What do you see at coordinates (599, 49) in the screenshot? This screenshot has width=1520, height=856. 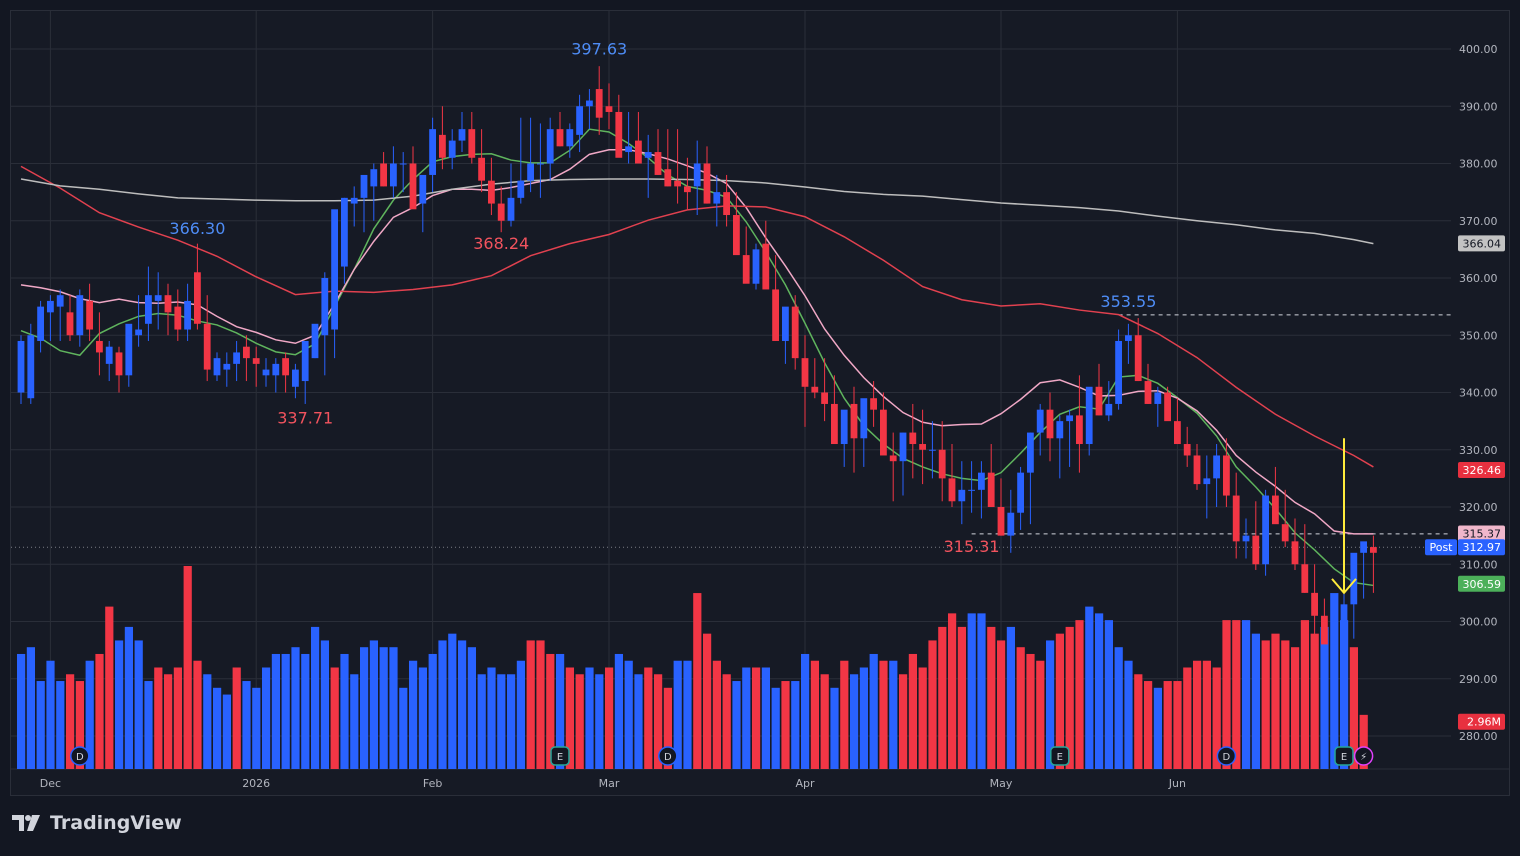 I see `high-low-annotation: 397.63` at bounding box center [599, 49].